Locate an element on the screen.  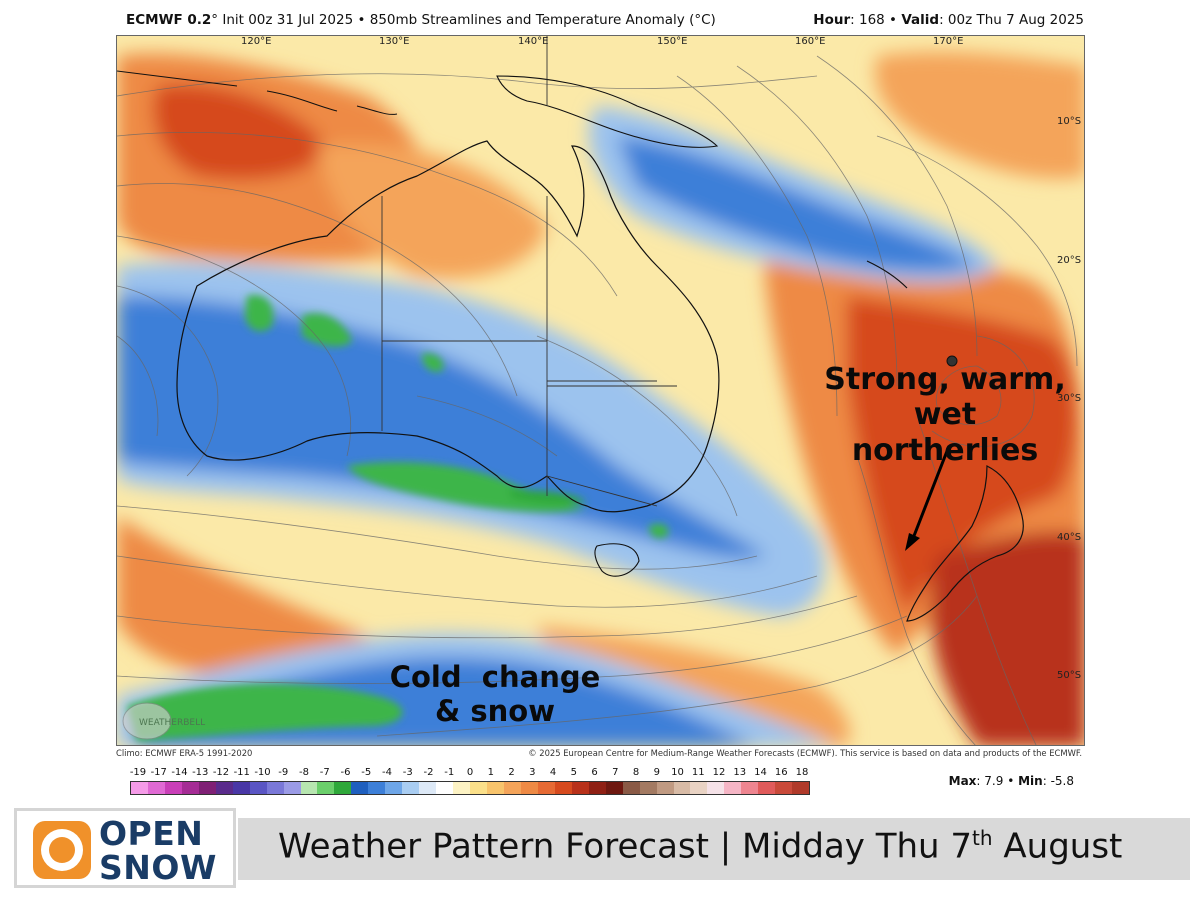
logo-line1: OPEN is located at coordinates (151, 833).